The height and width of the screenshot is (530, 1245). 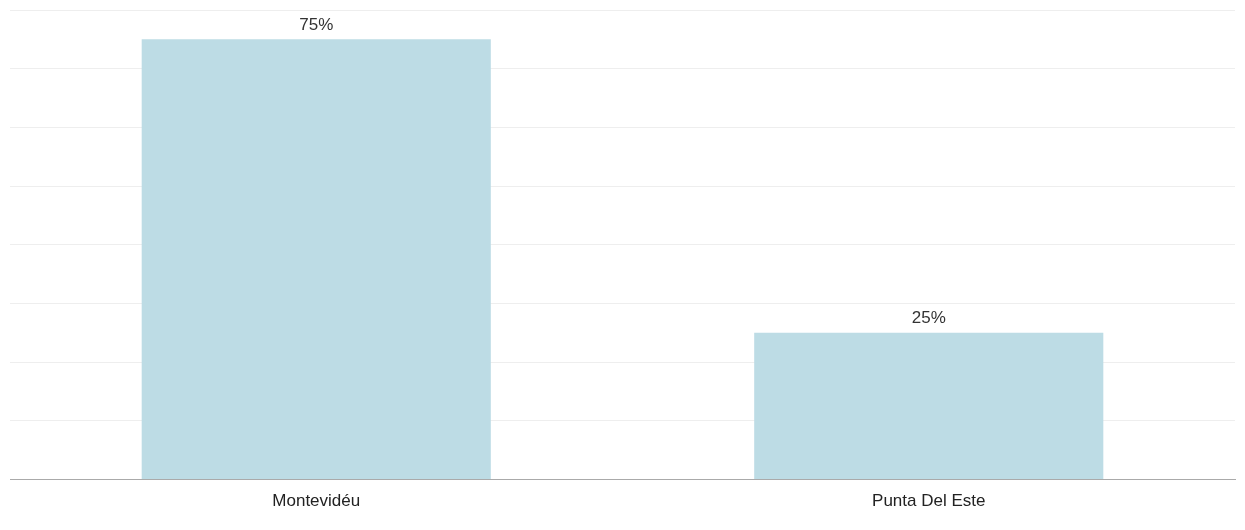 I want to click on data-label: 75%, so click(x=316, y=24).